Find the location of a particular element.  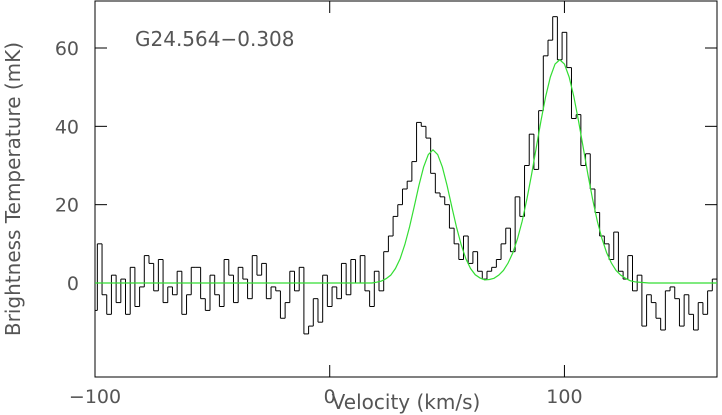

x-tick-label: 100 is located at coordinates (564, 397).